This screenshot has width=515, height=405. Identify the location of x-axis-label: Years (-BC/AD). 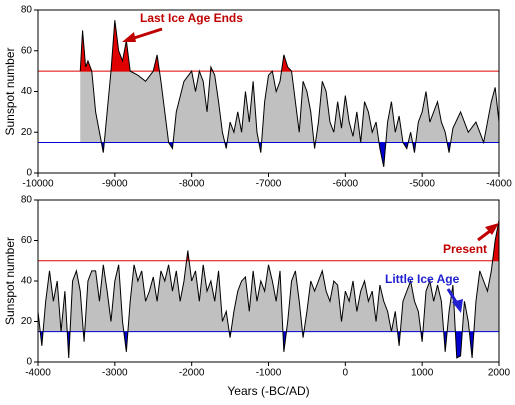
(268, 391).